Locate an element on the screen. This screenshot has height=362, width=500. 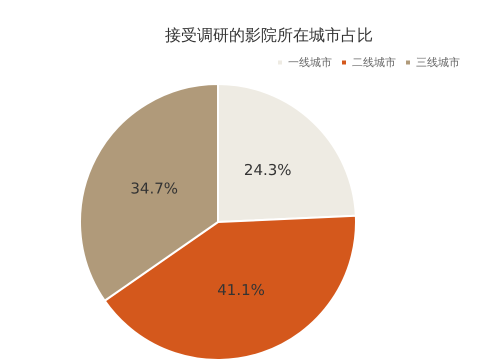
data-label: 41.1% is located at coordinates (241, 290).